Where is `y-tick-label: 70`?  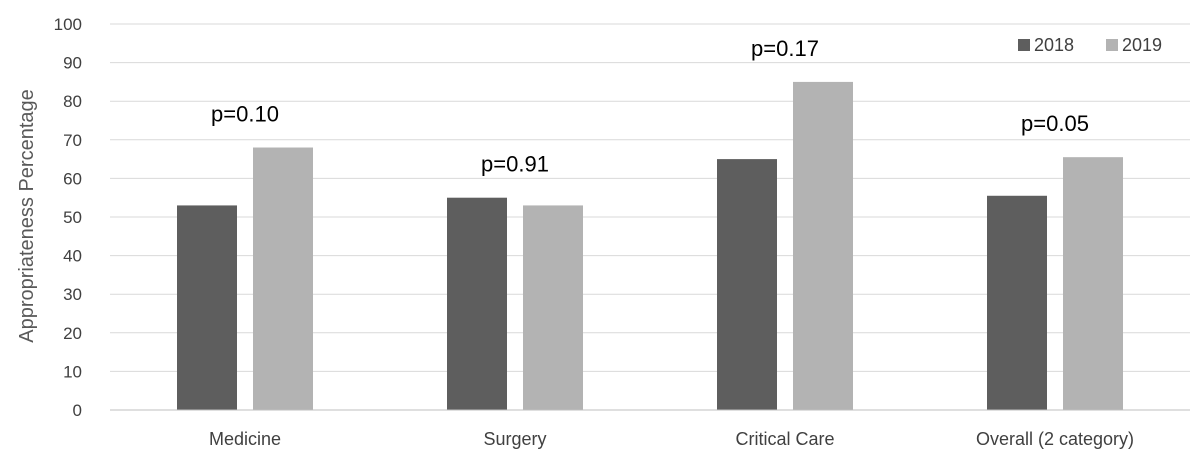
y-tick-label: 70 is located at coordinates (72, 140).